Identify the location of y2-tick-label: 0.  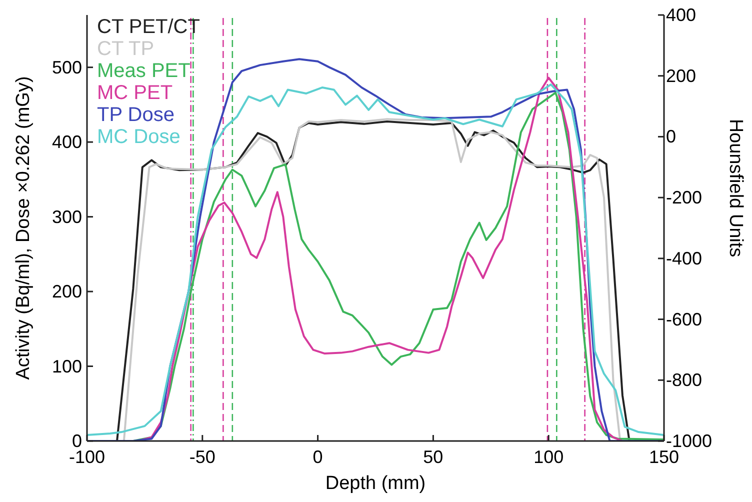
(671, 136).